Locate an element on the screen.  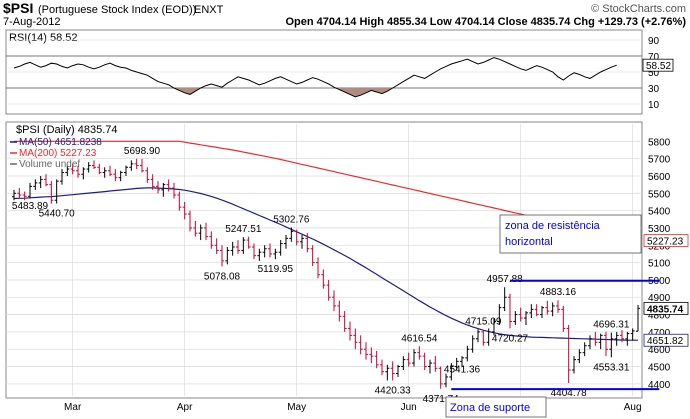
price-tick-label: 5000 is located at coordinates (659, 281).